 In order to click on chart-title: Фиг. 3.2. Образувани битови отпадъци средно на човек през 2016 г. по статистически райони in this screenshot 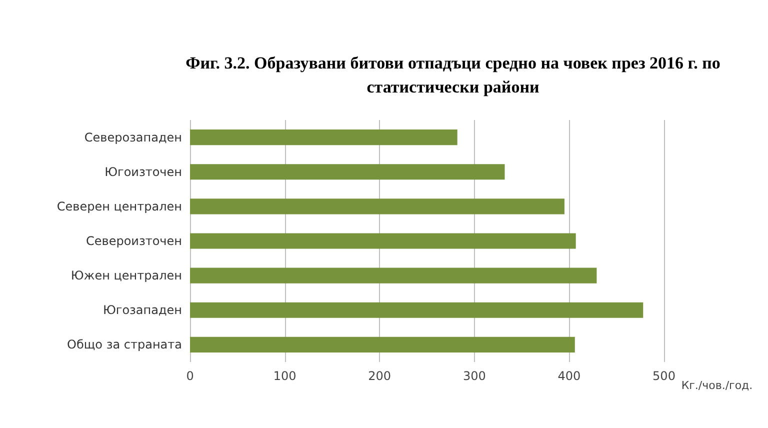, I will do `click(453, 75)`.